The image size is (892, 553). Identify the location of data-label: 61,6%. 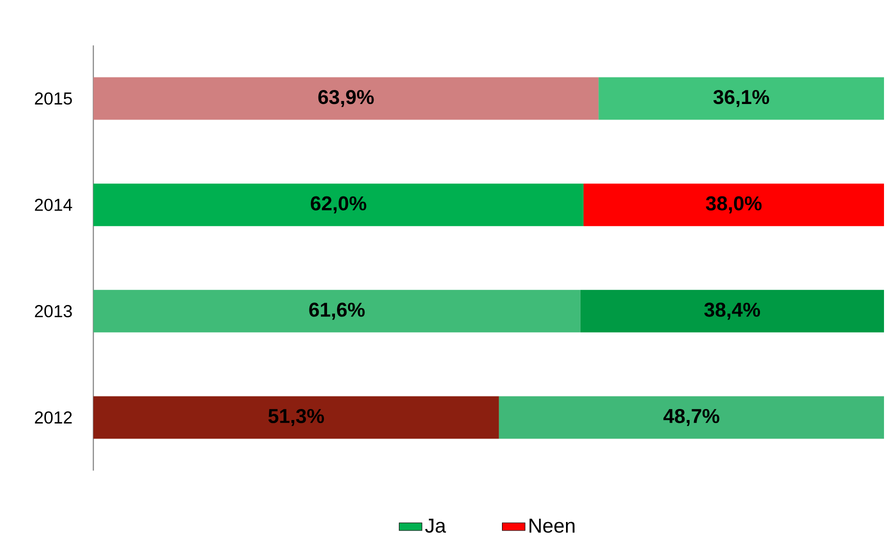
(337, 311).